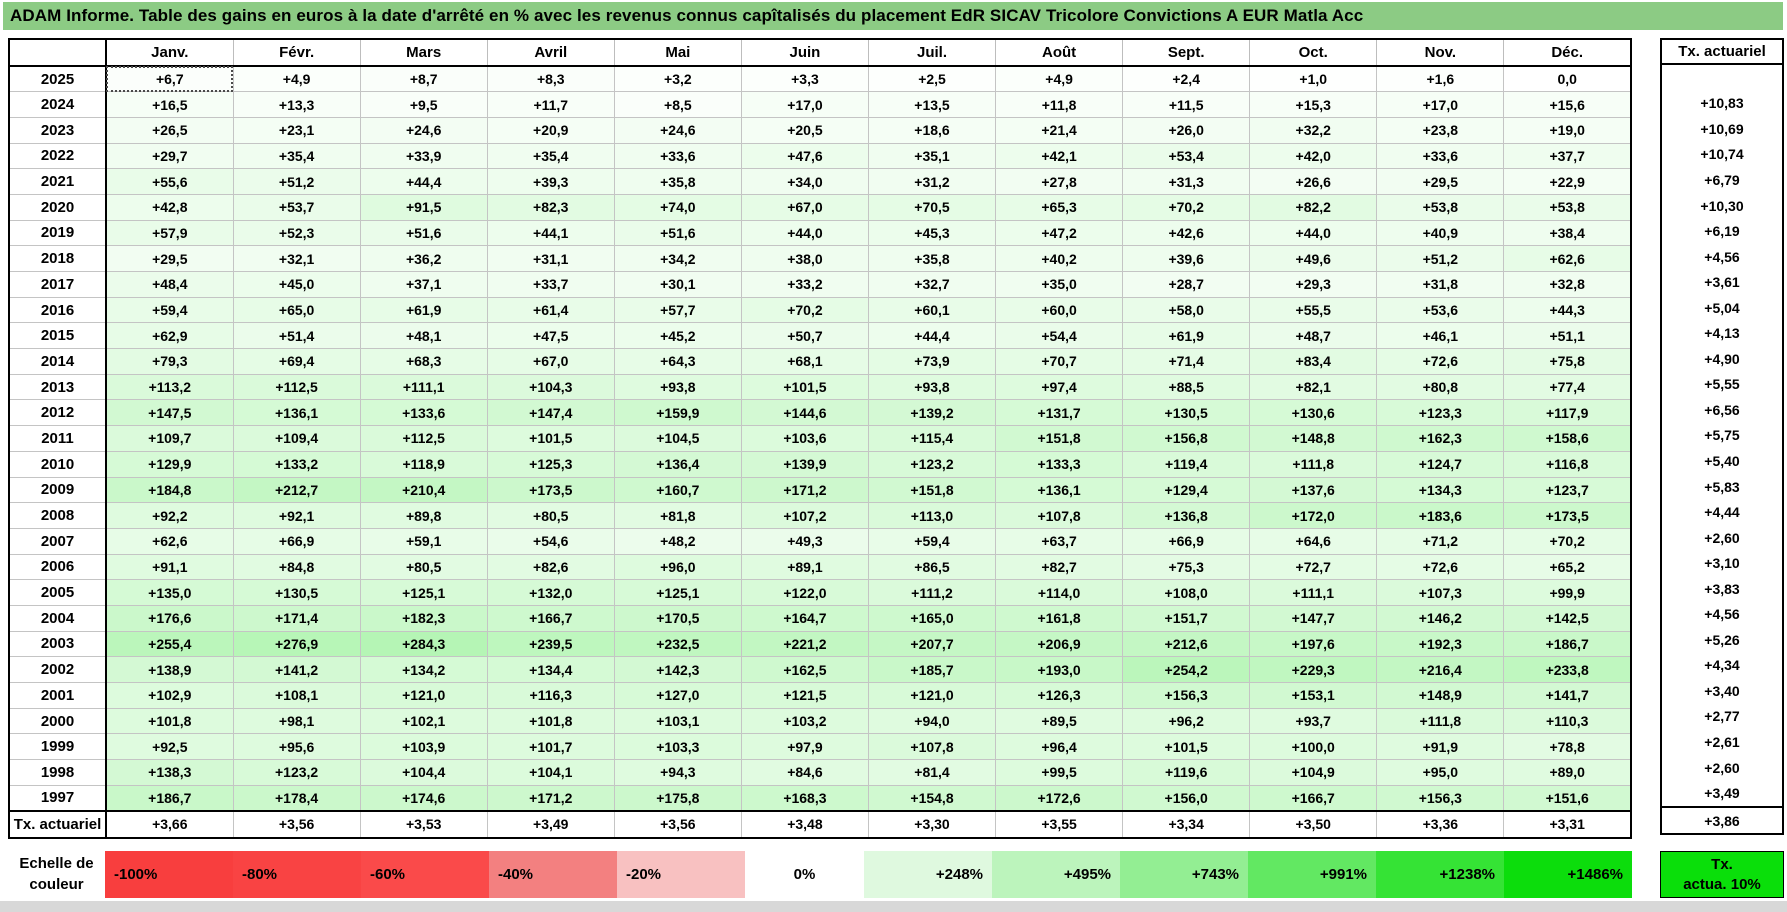 The width and height of the screenshot is (1787, 912). What do you see at coordinates (1059, 181) in the screenshot?
I see `cell-2021-8: +27,8` at bounding box center [1059, 181].